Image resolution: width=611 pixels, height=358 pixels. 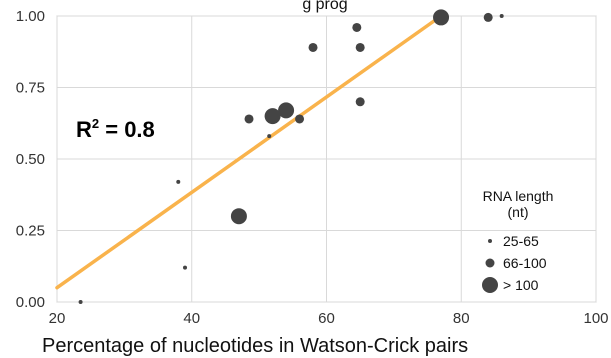 What do you see at coordinates (324, 6) in the screenshot?
I see `chart-title: g prog` at bounding box center [324, 6].